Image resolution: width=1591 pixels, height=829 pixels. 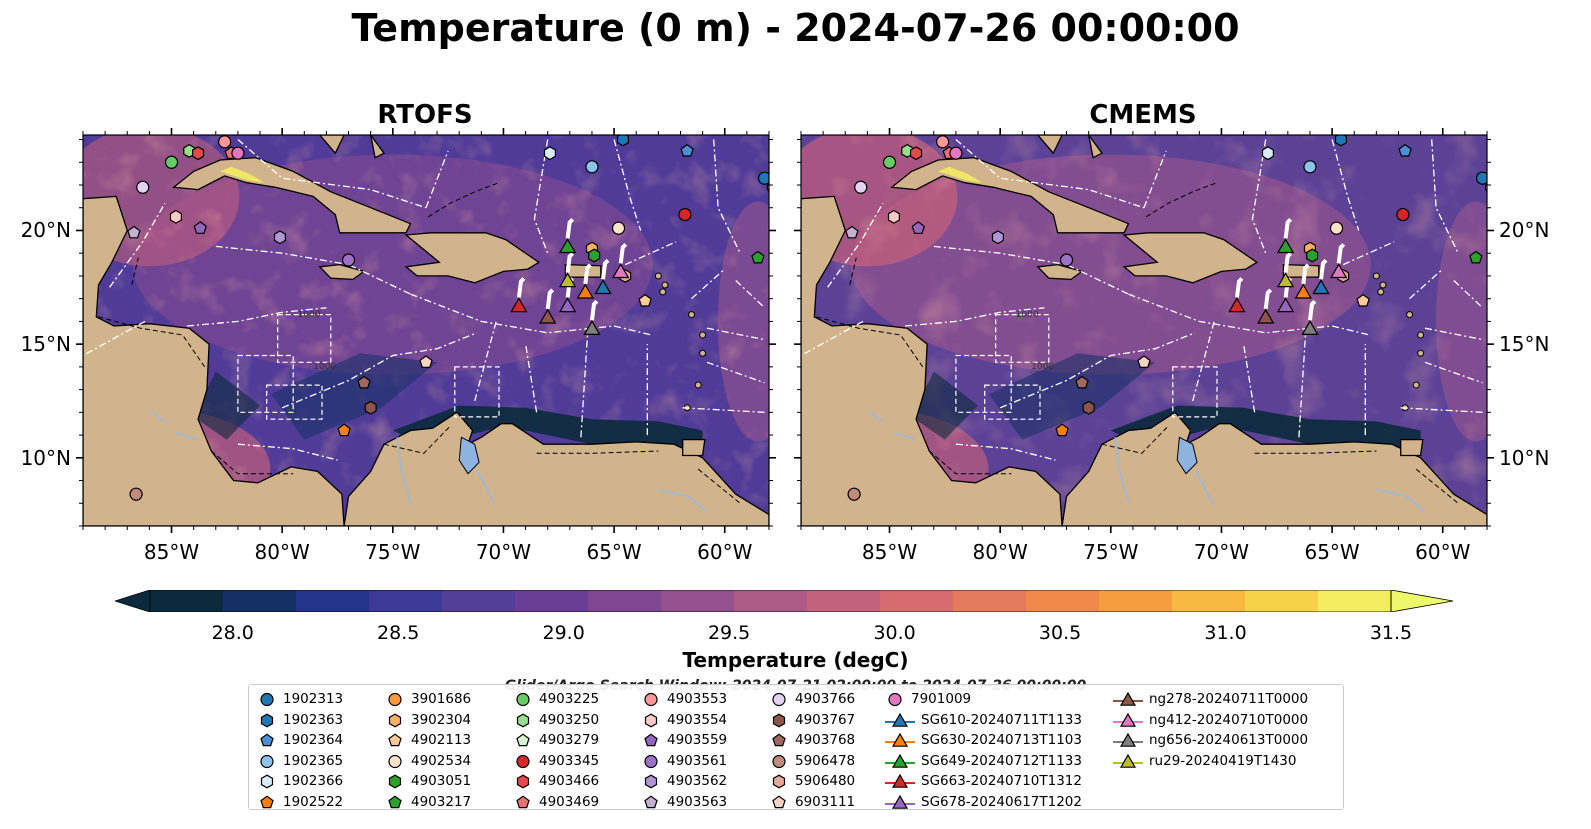 I want to click on legend-label: 1902363, so click(x=313, y=719).